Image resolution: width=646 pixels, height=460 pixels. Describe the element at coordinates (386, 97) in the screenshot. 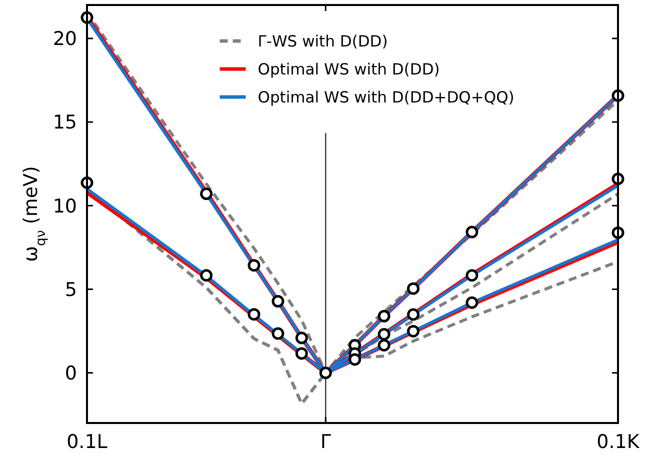

I see `legend-label: Optimal WS with D(DD+DQ+QQ)` at that location.